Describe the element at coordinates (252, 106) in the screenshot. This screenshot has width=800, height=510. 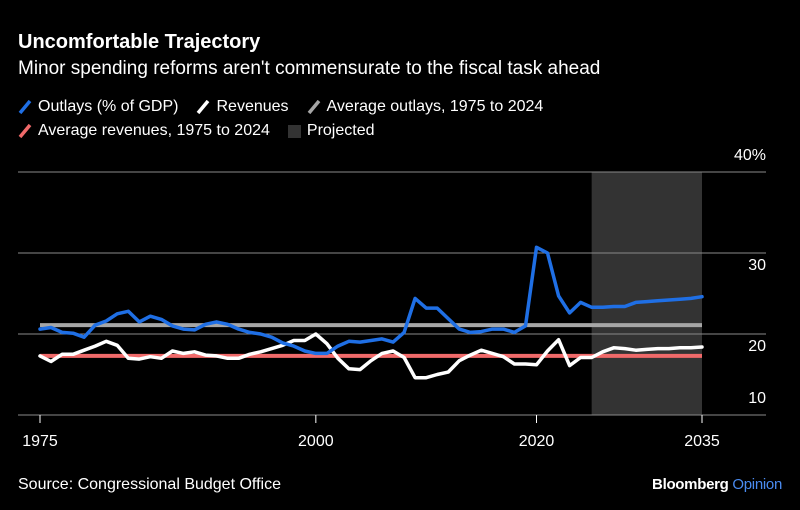
I see `legend-revenues-label: Revenues` at that location.